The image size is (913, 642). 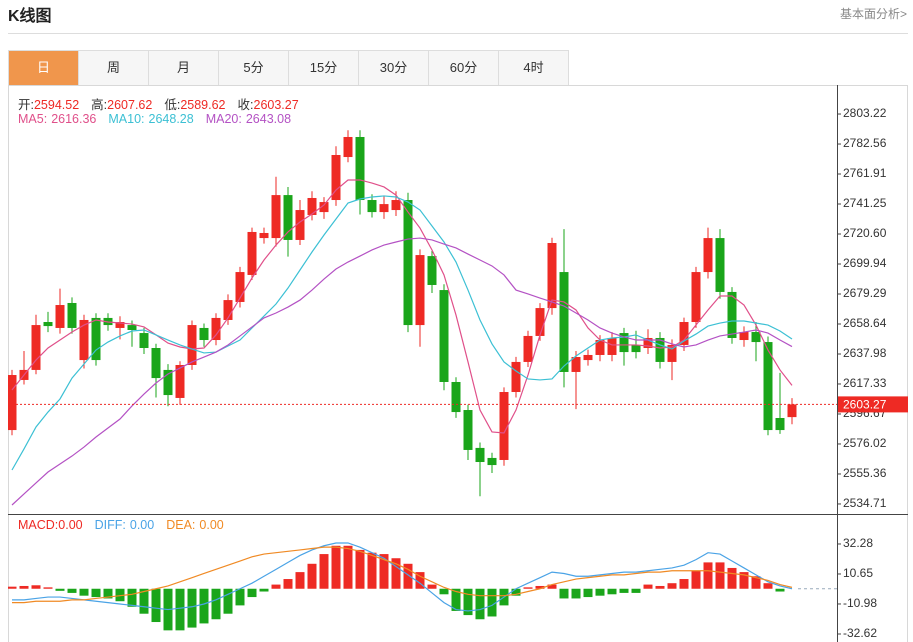 I want to click on ma-legend: MA5: 2616.36 MA10: 2648.28 MA20: 2643.08, so click(x=154, y=119).